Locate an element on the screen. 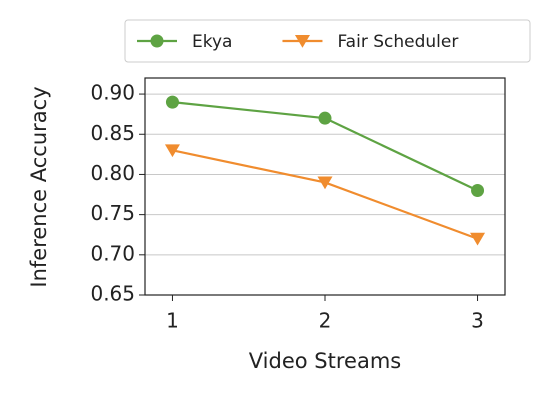  x-tick-label: 1 is located at coordinates (172, 321).